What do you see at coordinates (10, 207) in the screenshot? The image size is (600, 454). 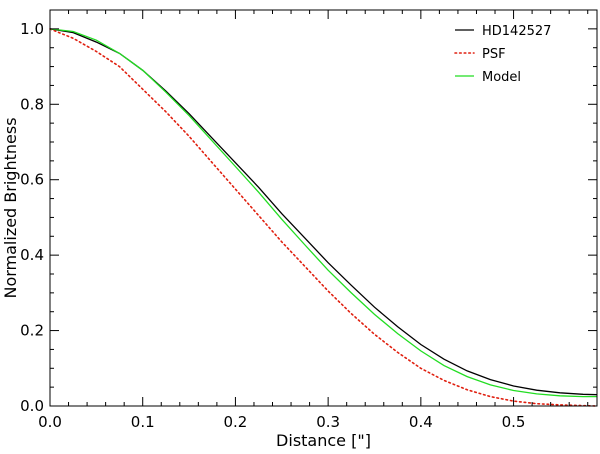 I see `y-axis-label: Normalized Brightness` at bounding box center [10, 207].